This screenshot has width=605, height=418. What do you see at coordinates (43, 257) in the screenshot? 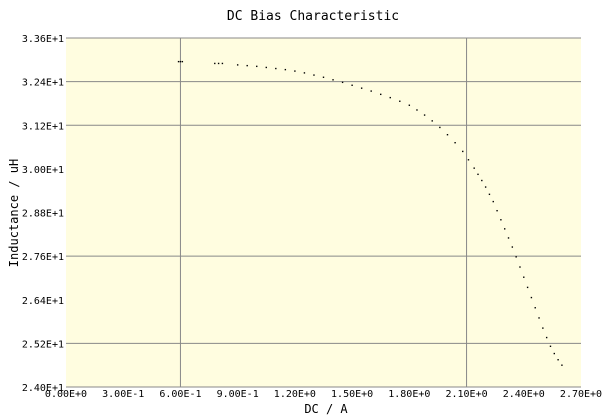
I see `y-tick-label: 2.76E+1` at bounding box center [43, 257].